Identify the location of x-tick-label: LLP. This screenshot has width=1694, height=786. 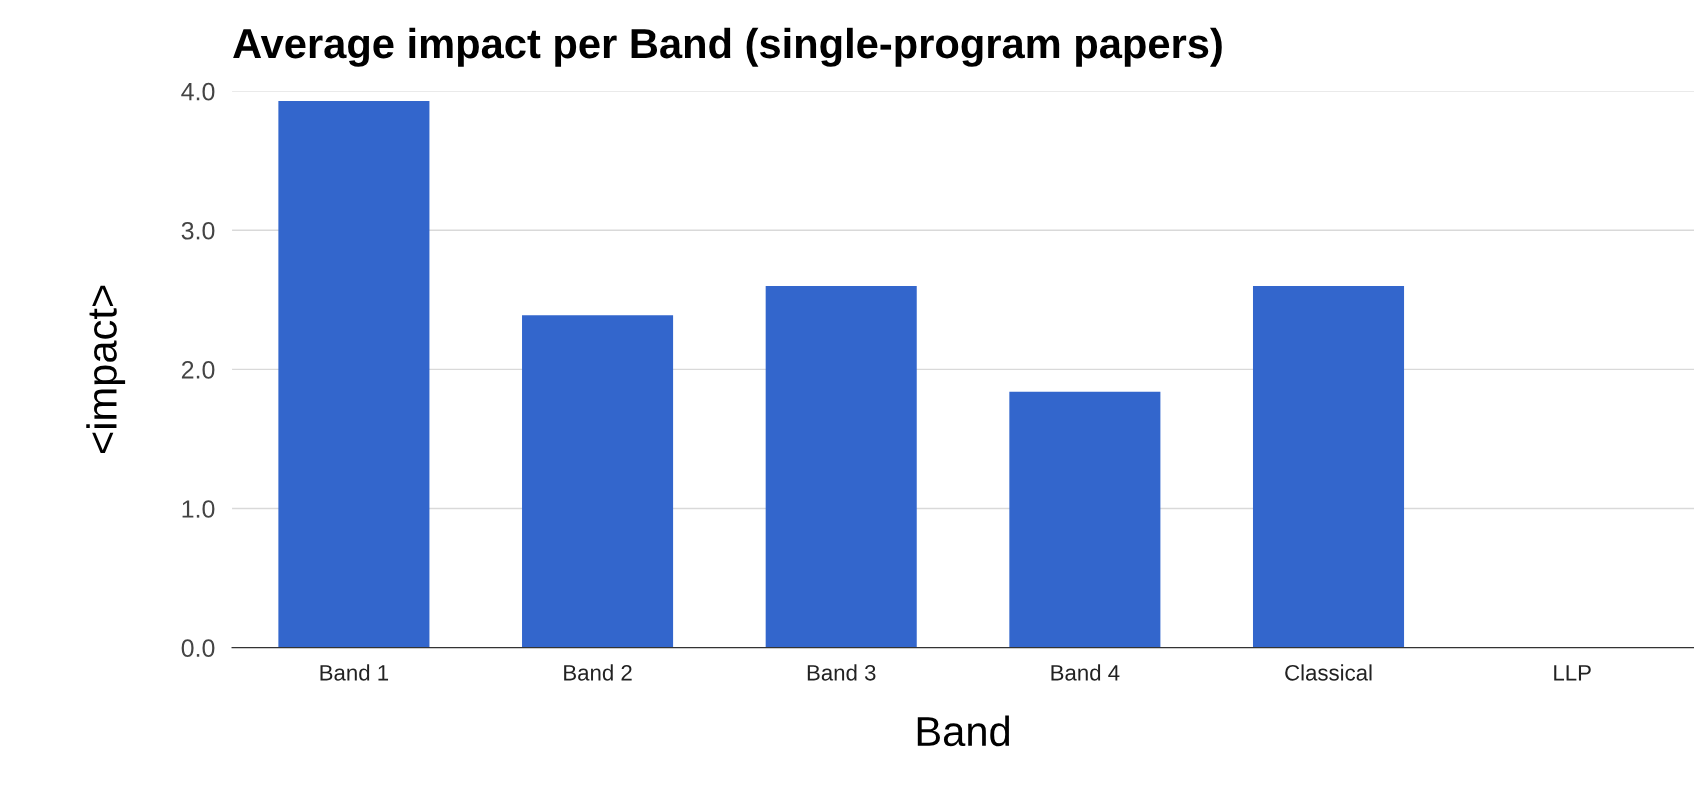
(1572, 673).